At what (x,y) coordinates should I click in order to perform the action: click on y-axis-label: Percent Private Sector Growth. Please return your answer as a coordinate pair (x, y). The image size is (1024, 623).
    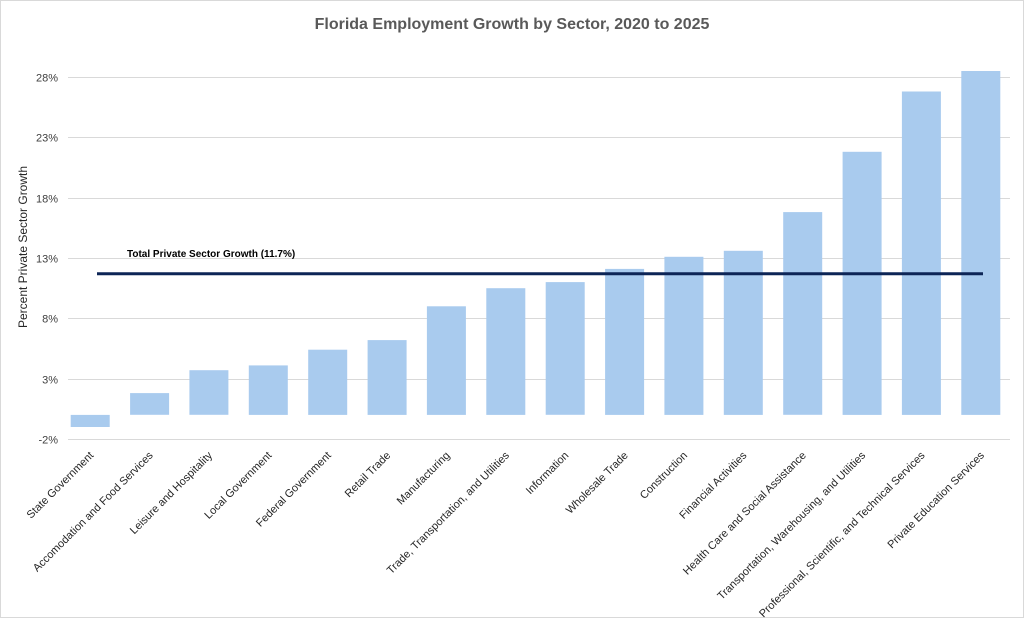
    Looking at the image, I should click on (23, 247).